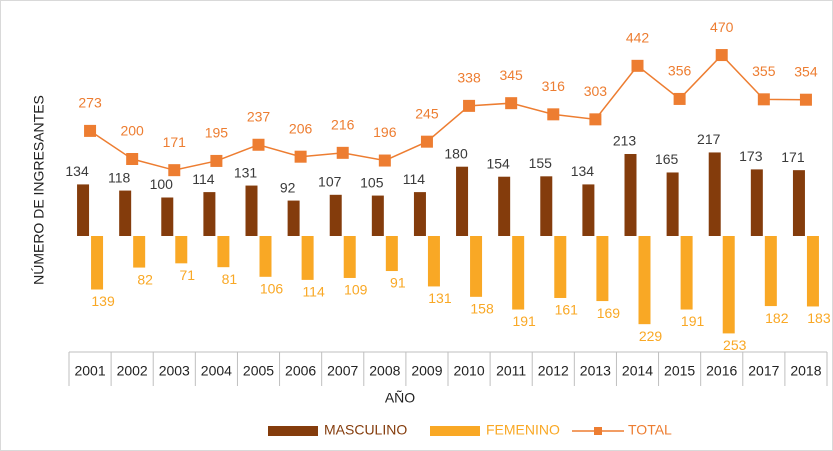  I want to click on x-tick-label: 2002, so click(132, 371).